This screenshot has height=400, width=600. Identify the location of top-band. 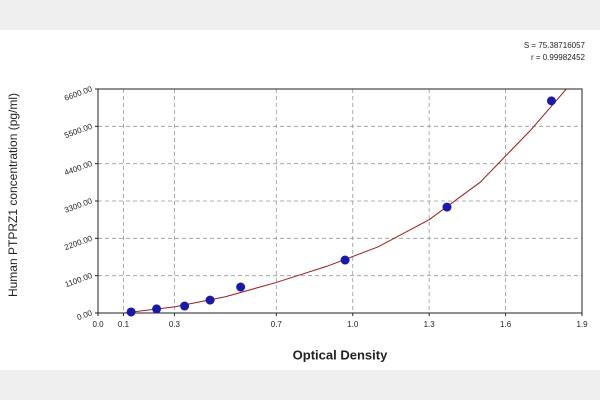
(300, 15).